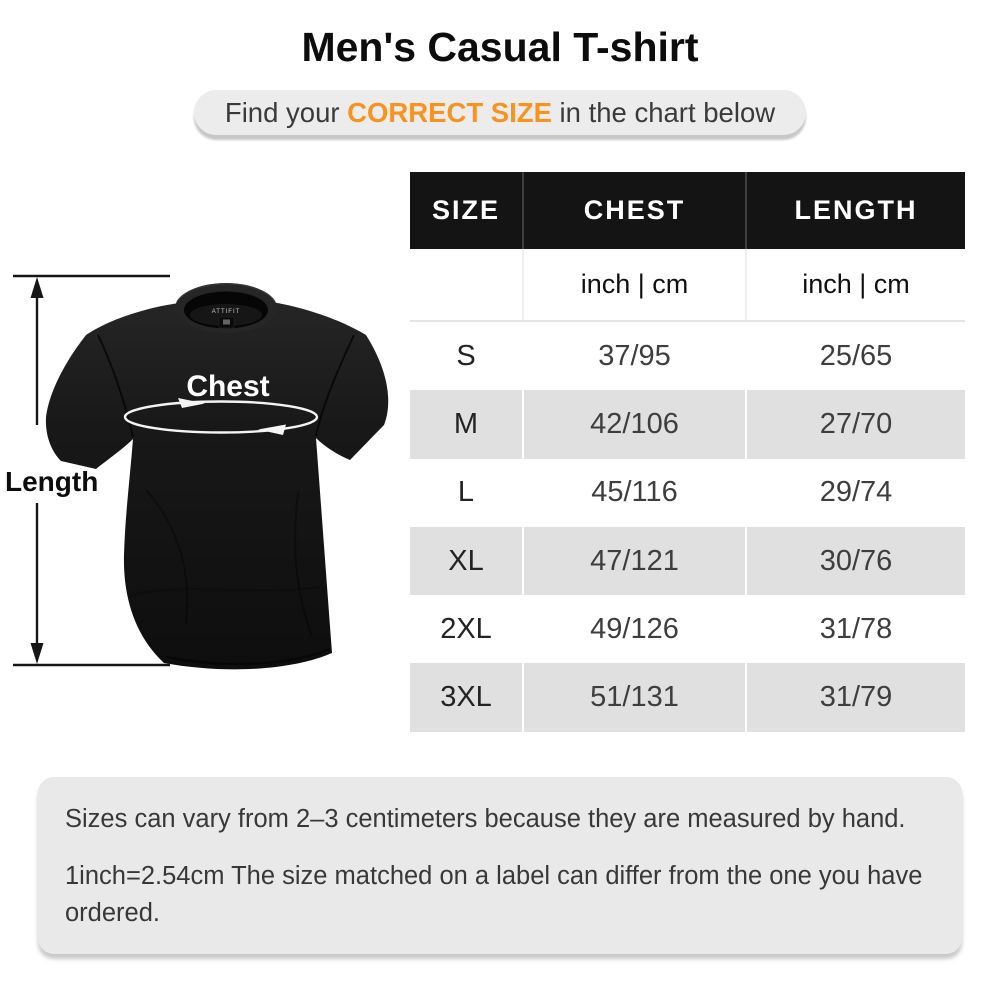  I want to click on collar-rim-highlight, so click(226, 293).